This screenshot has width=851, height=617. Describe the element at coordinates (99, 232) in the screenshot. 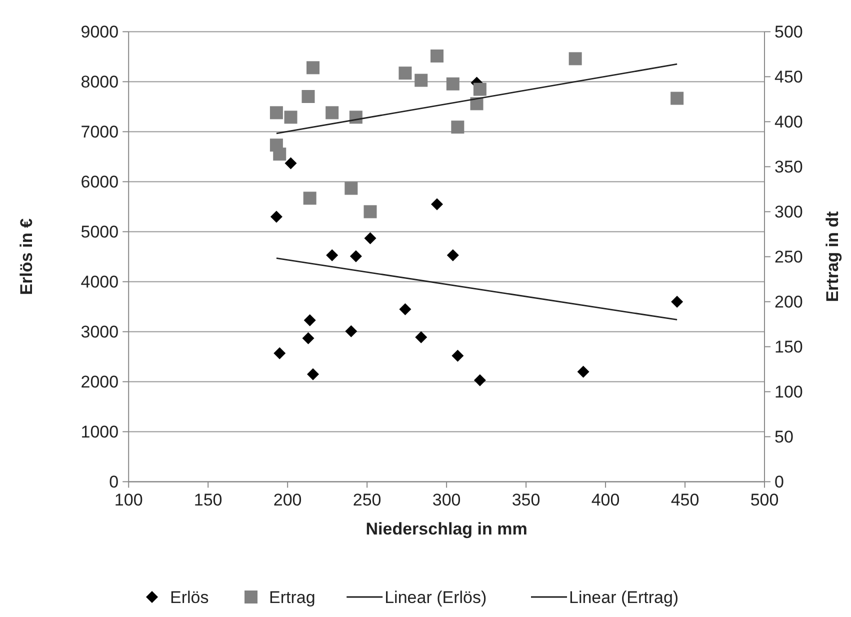

I see `y-tick-label: 5000` at that location.